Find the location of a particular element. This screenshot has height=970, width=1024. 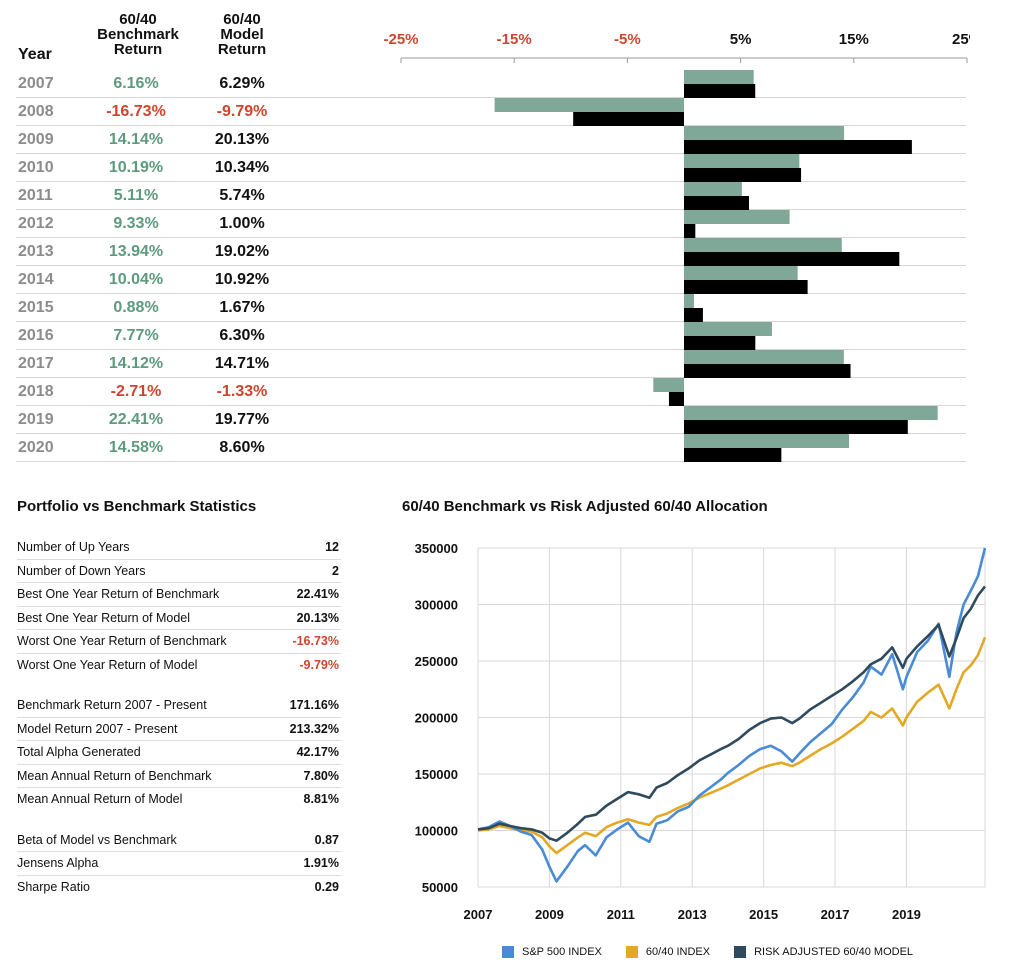

row-year: 2014 is located at coordinates (36, 279).